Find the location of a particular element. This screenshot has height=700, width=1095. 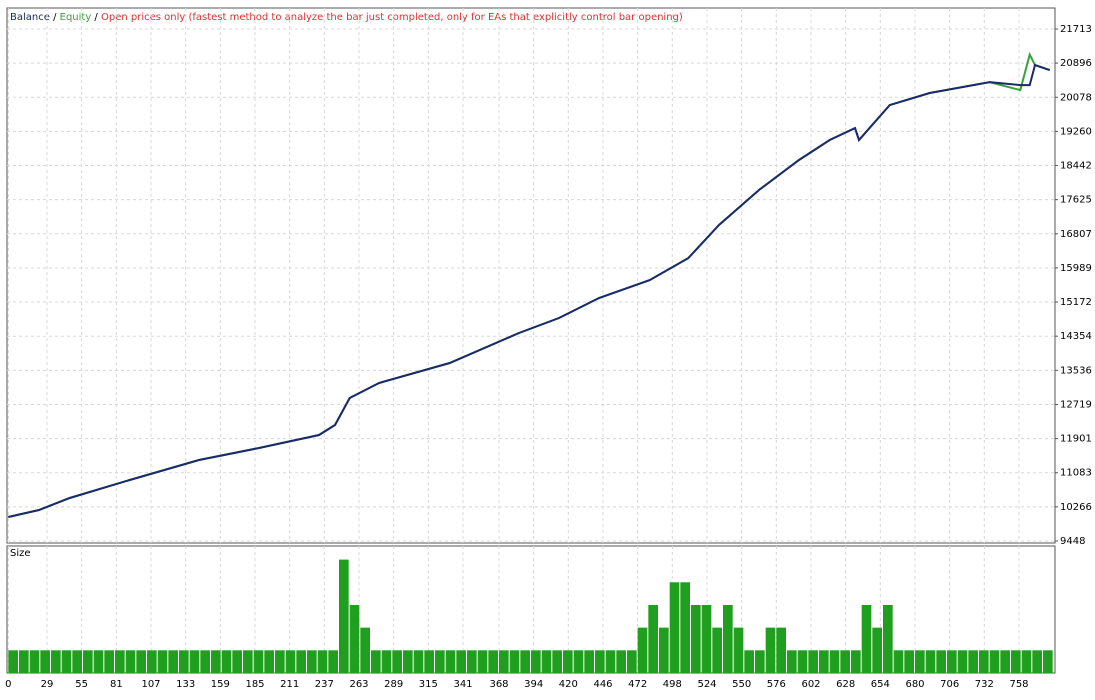

y-tick-label: 15172 is located at coordinates (1076, 302).